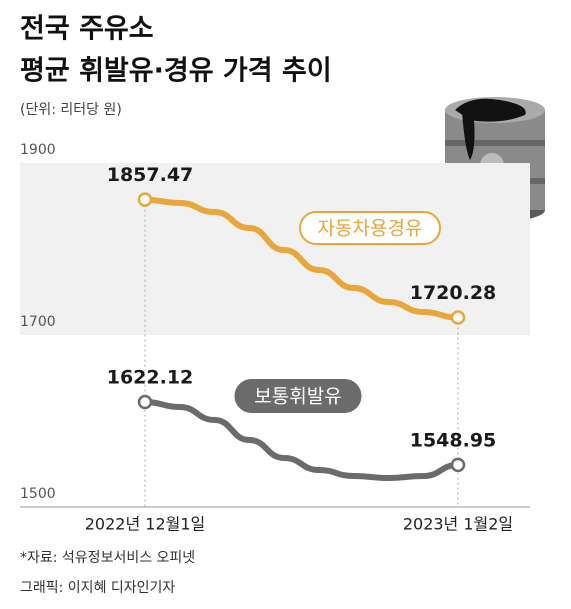 The image size is (571, 609). What do you see at coordinates (453, 293) in the screenshot?
I see `data-label: 1720.28` at bounding box center [453, 293].